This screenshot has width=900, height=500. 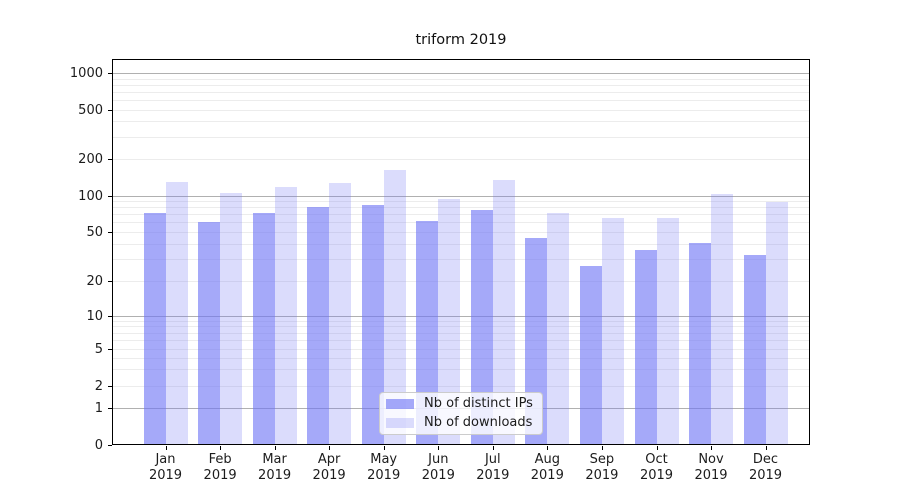 I want to click on x-tick-label: Jun 2019, so click(x=438, y=467).